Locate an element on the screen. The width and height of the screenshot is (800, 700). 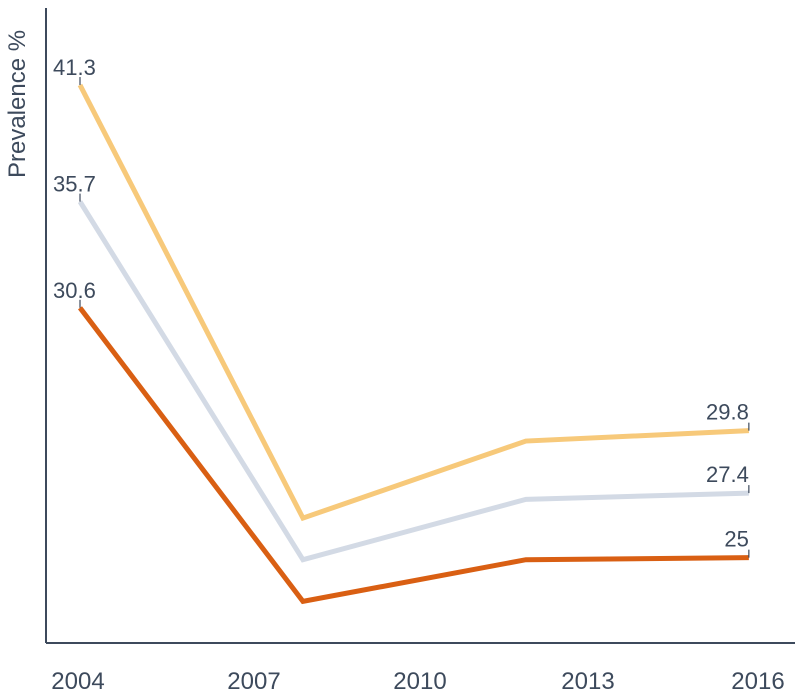
x-tick-label: 2010 is located at coordinates (419, 681).